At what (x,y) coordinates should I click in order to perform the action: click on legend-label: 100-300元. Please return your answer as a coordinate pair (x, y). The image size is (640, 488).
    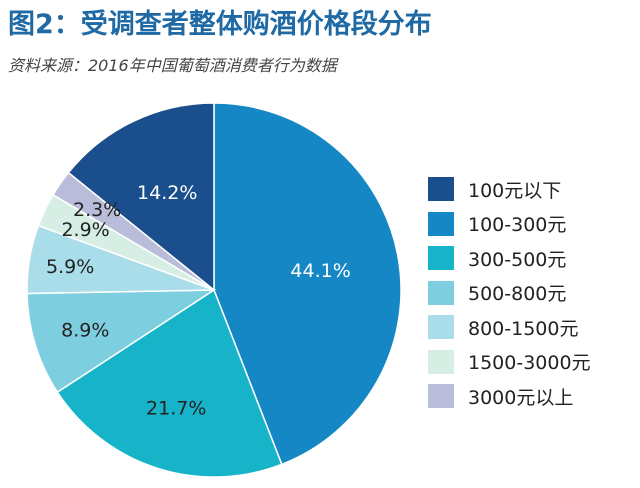
    Looking at the image, I should click on (517, 225).